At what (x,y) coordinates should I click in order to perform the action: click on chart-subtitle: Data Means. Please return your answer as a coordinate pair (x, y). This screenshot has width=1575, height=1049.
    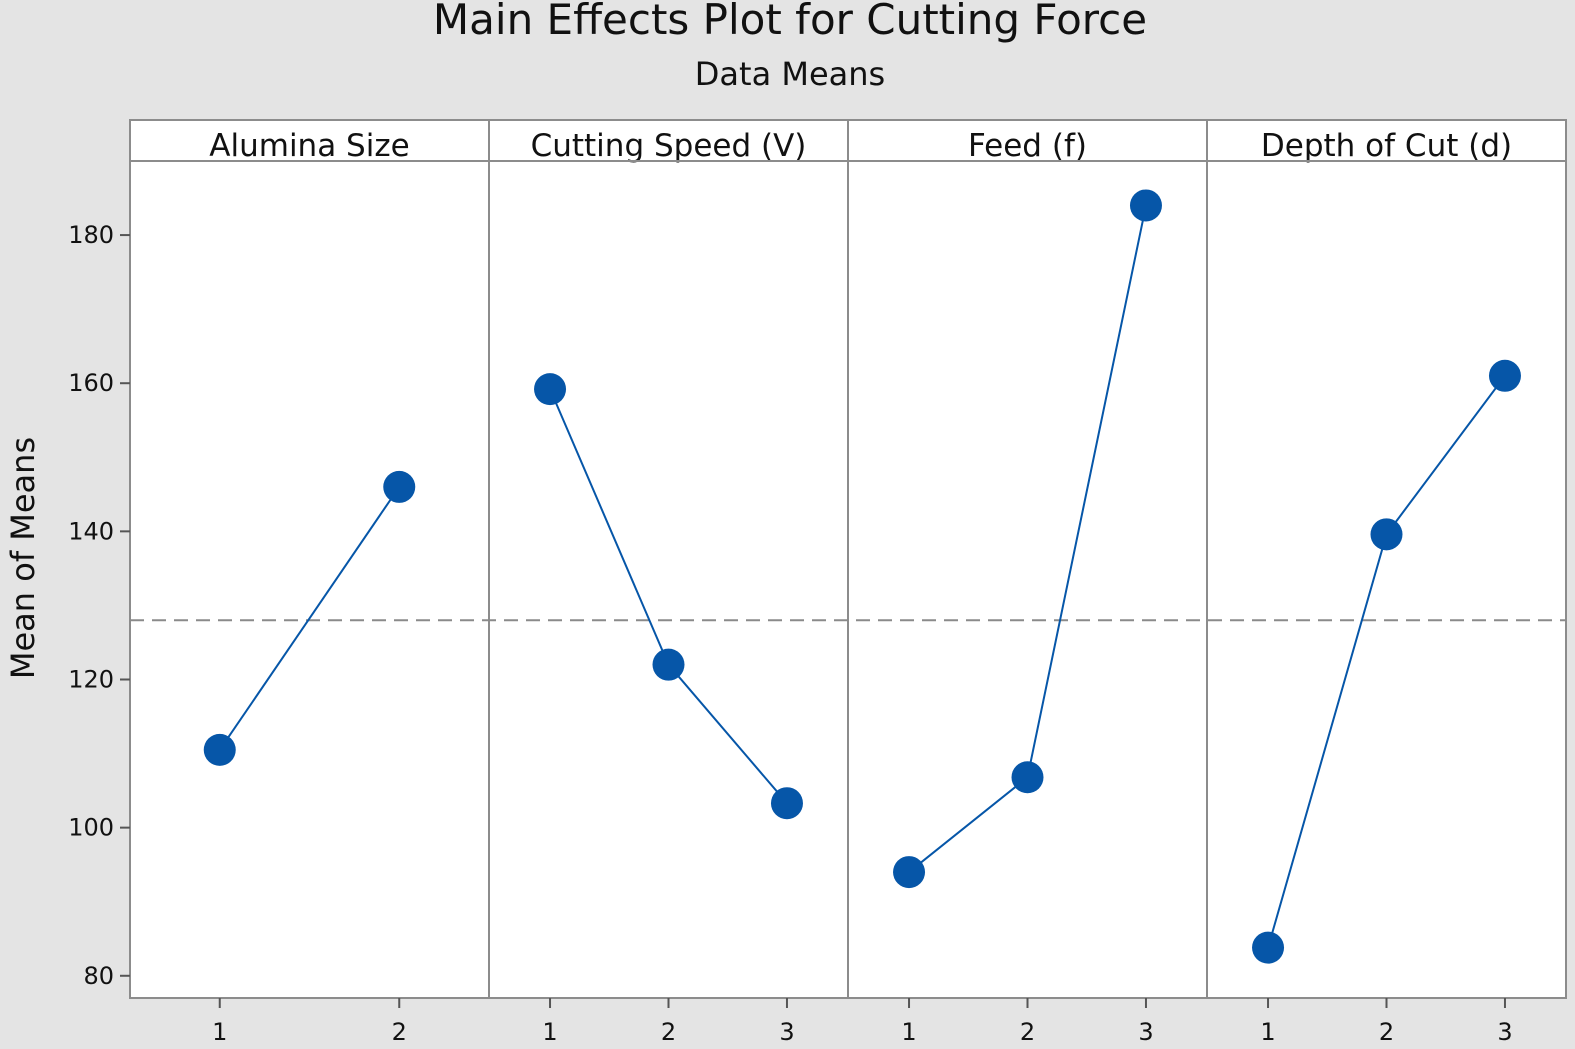
    Looking at the image, I should click on (790, 74).